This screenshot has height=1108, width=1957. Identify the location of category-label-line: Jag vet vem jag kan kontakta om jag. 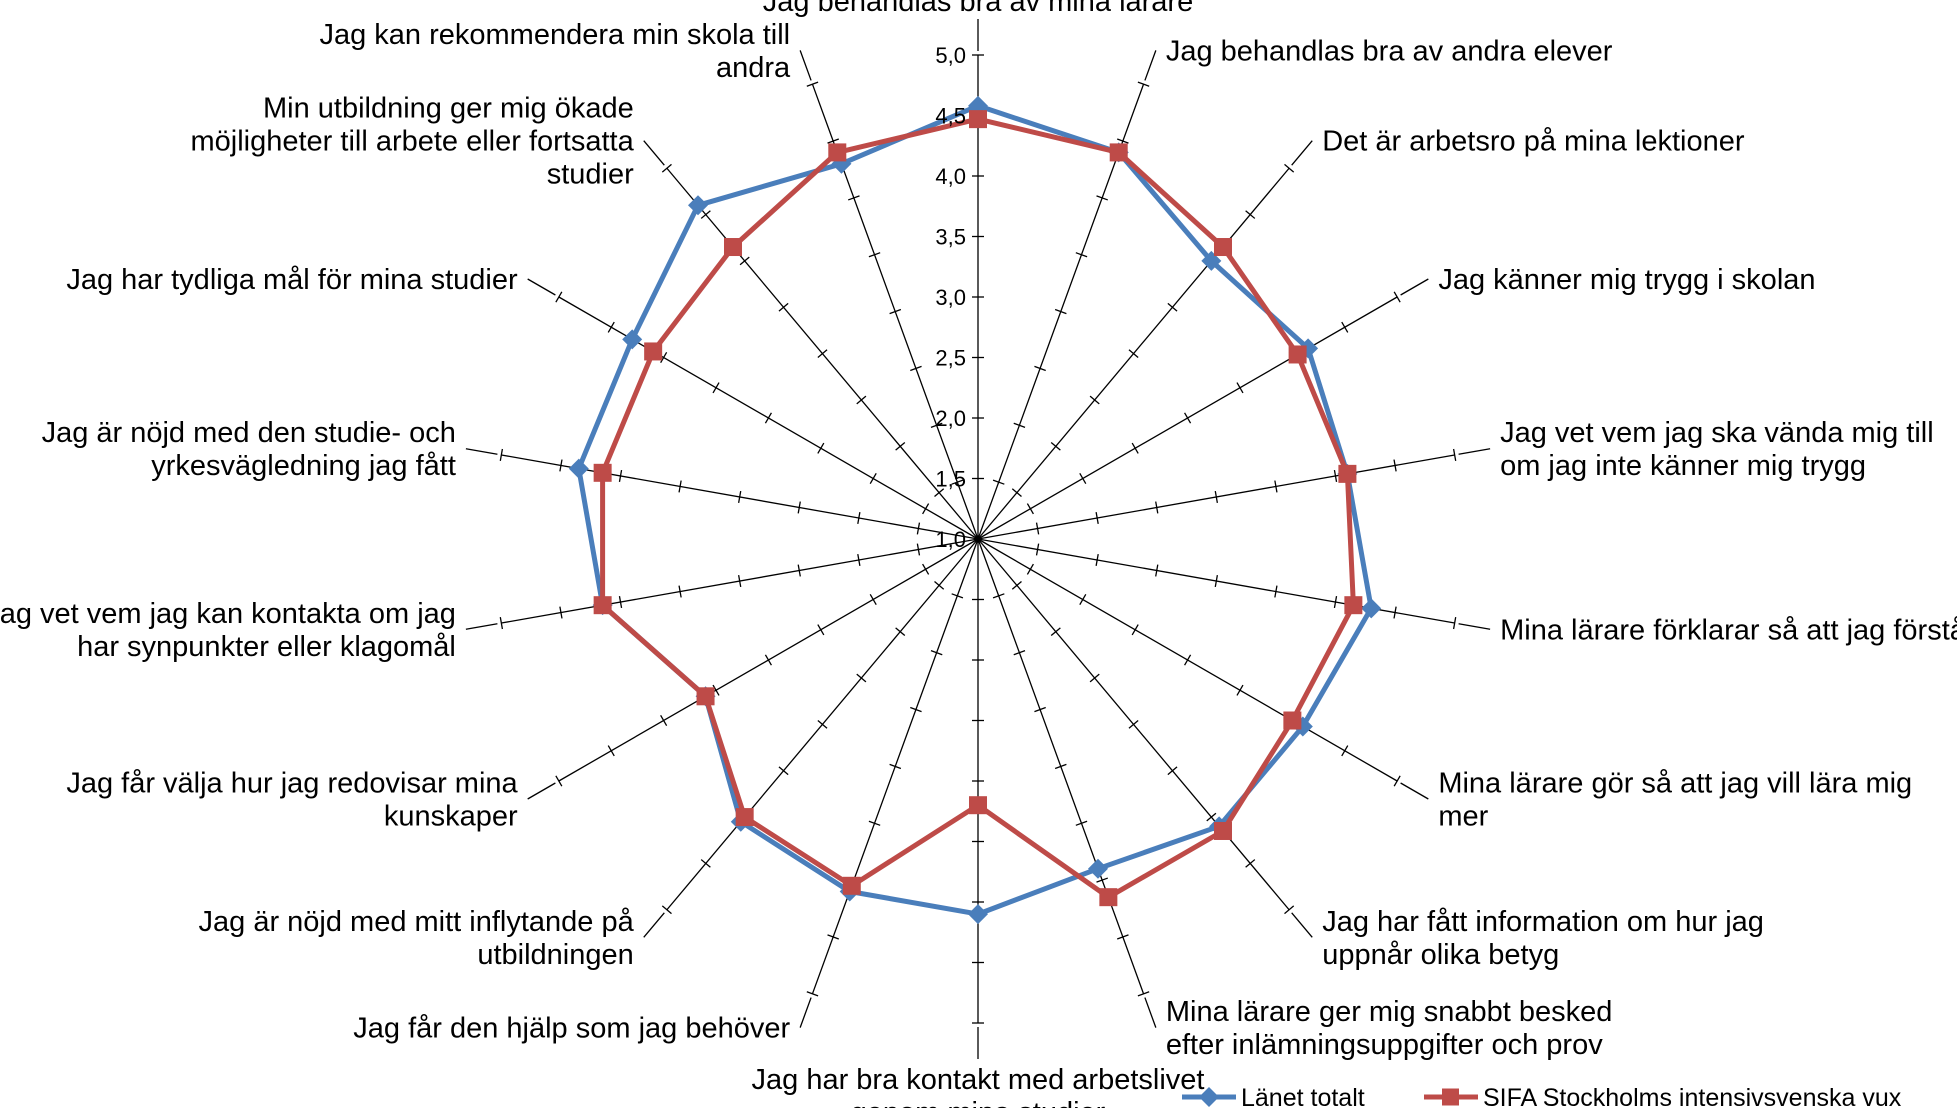
(228, 614).